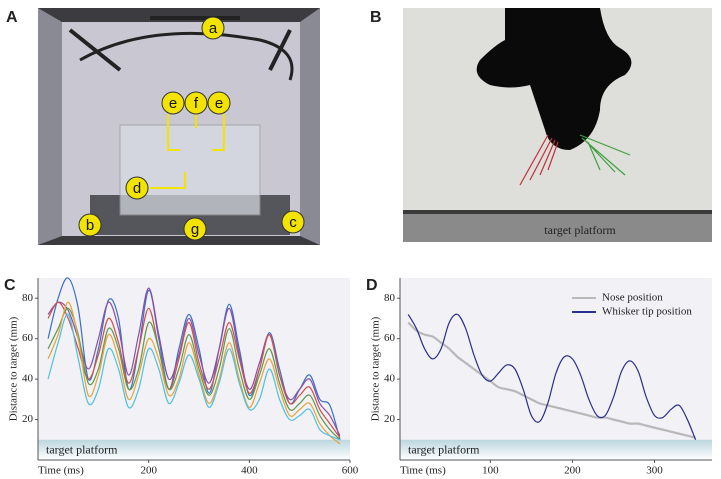 The height and width of the screenshot is (479, 721). I want to click on x-tick-label: 100, so click(490, 471).